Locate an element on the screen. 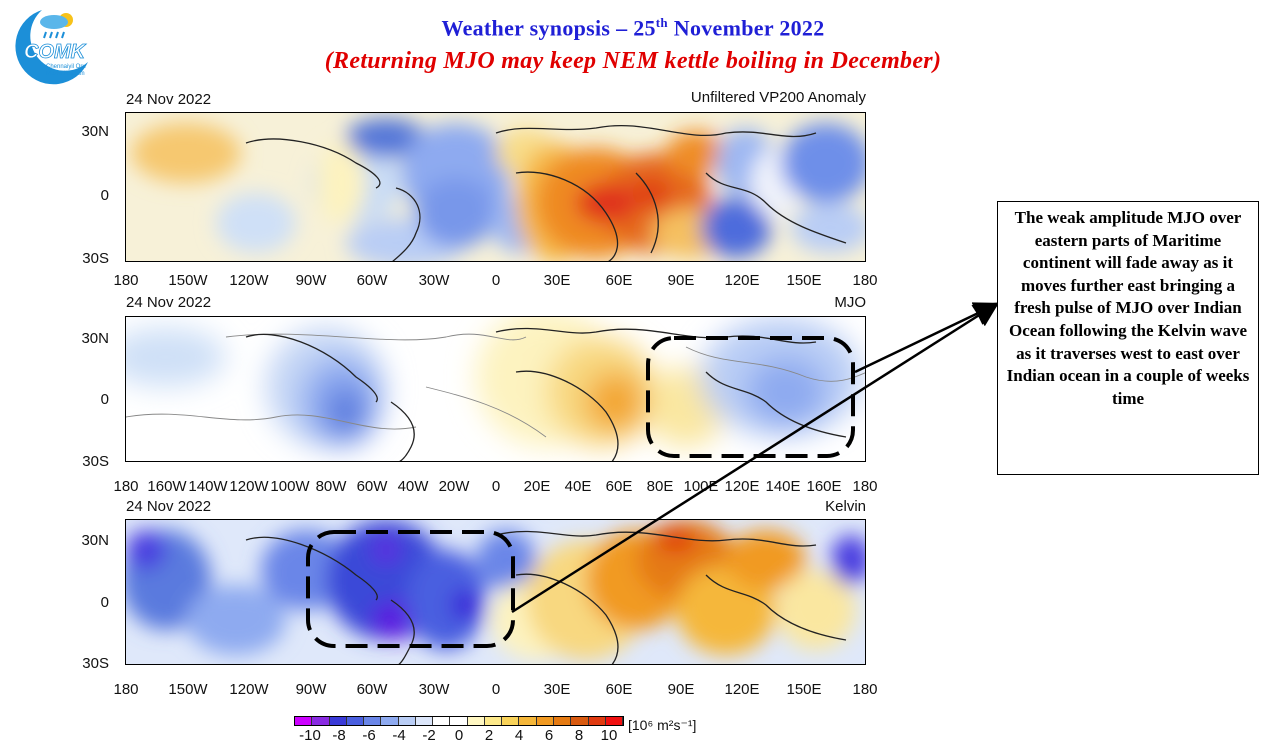  title-superscript: th is located at coordinates (661, 22).